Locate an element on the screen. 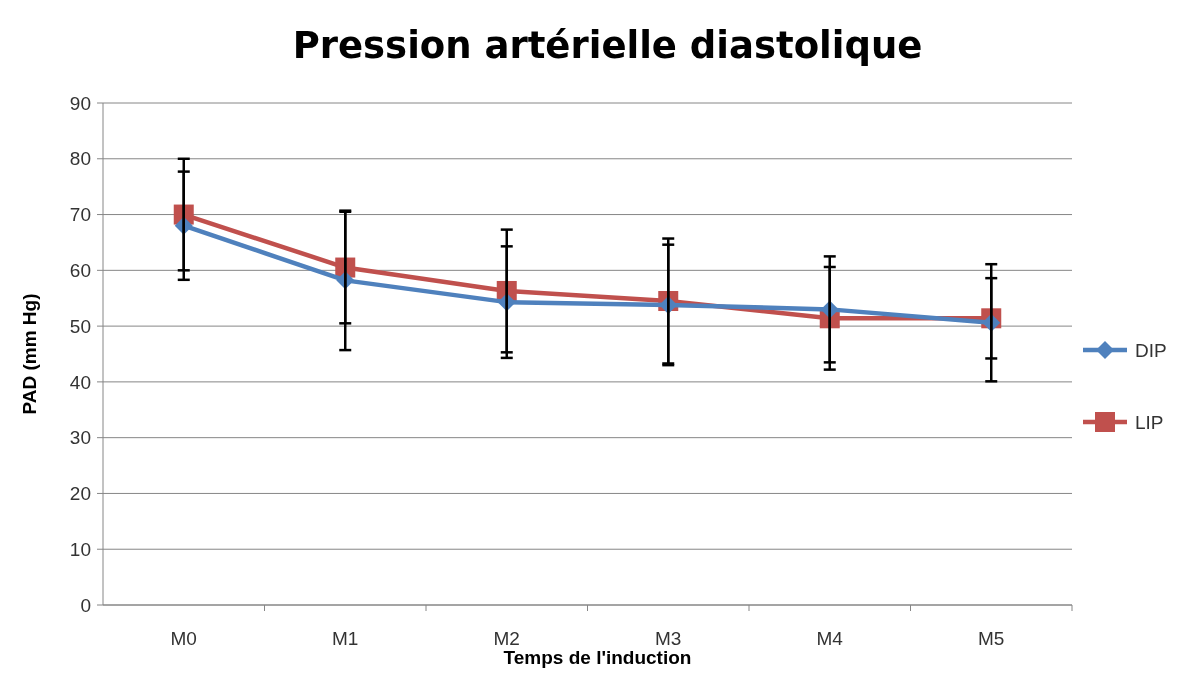 The width and height of the screenshot is (1201, 686). y-tick-label: 40 is located at coordinates (80, 382).